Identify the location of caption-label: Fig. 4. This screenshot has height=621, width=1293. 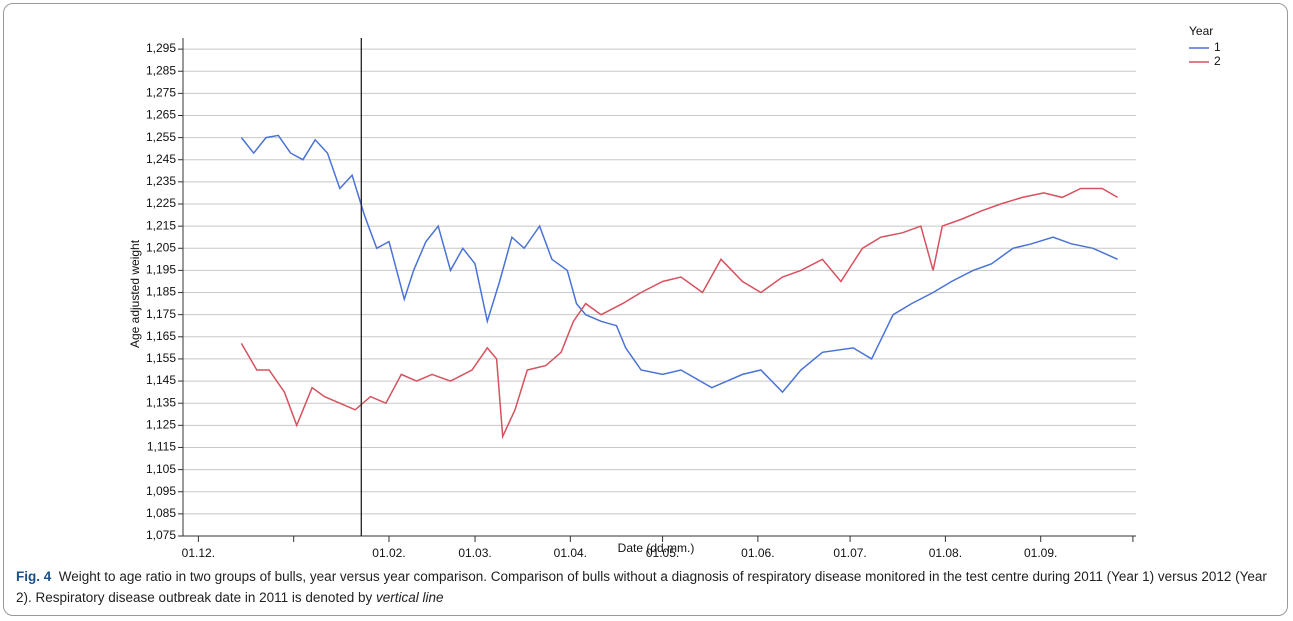
(34, 576).